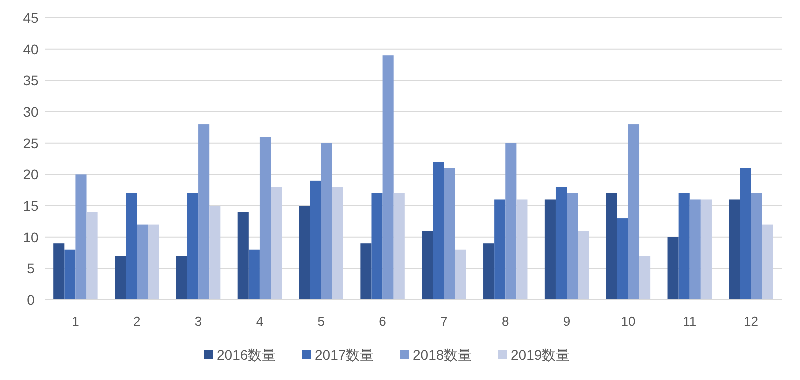 The image size is (800, 380). What do you see at coordinates (31, 80) in the screenshot?
I see `y-tick-label: 35` at bounding box center [31, 80].